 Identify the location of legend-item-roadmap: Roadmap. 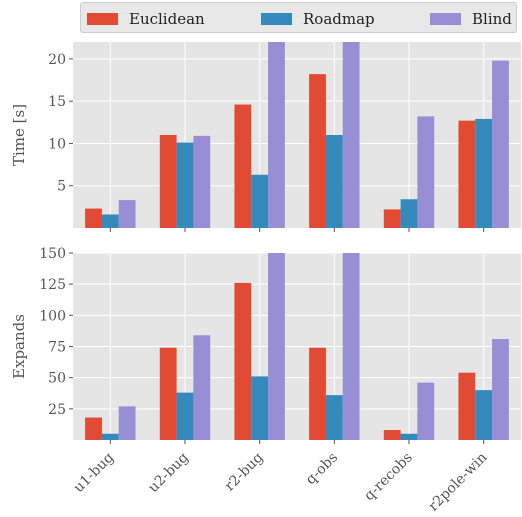
(318, 19).